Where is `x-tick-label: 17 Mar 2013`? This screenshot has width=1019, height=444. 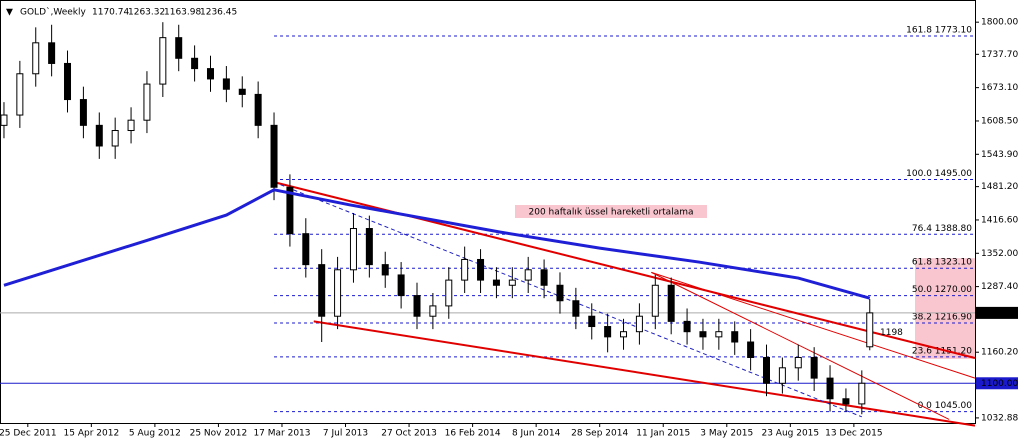 x-tick-label: 17 Mar 2013 is located at coordinates (281, 434).